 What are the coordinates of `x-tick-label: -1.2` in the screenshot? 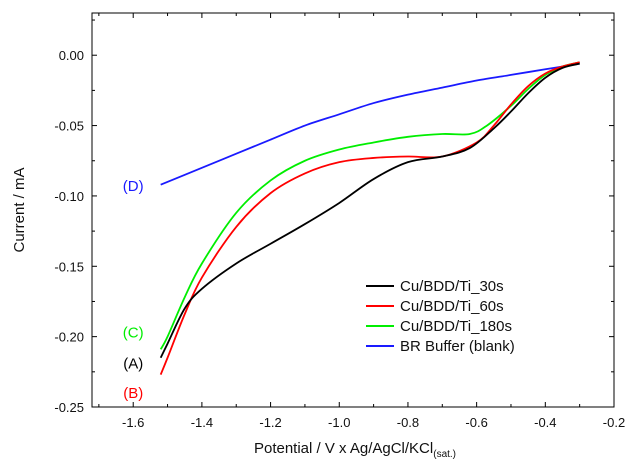 It's located at (270, 422).